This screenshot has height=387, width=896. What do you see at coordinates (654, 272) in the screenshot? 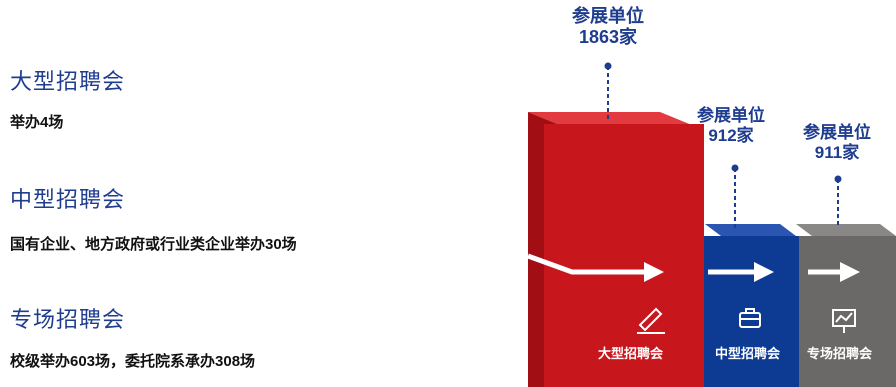
I see `large-fair-arrowhead` at bounding box center [654, 272].